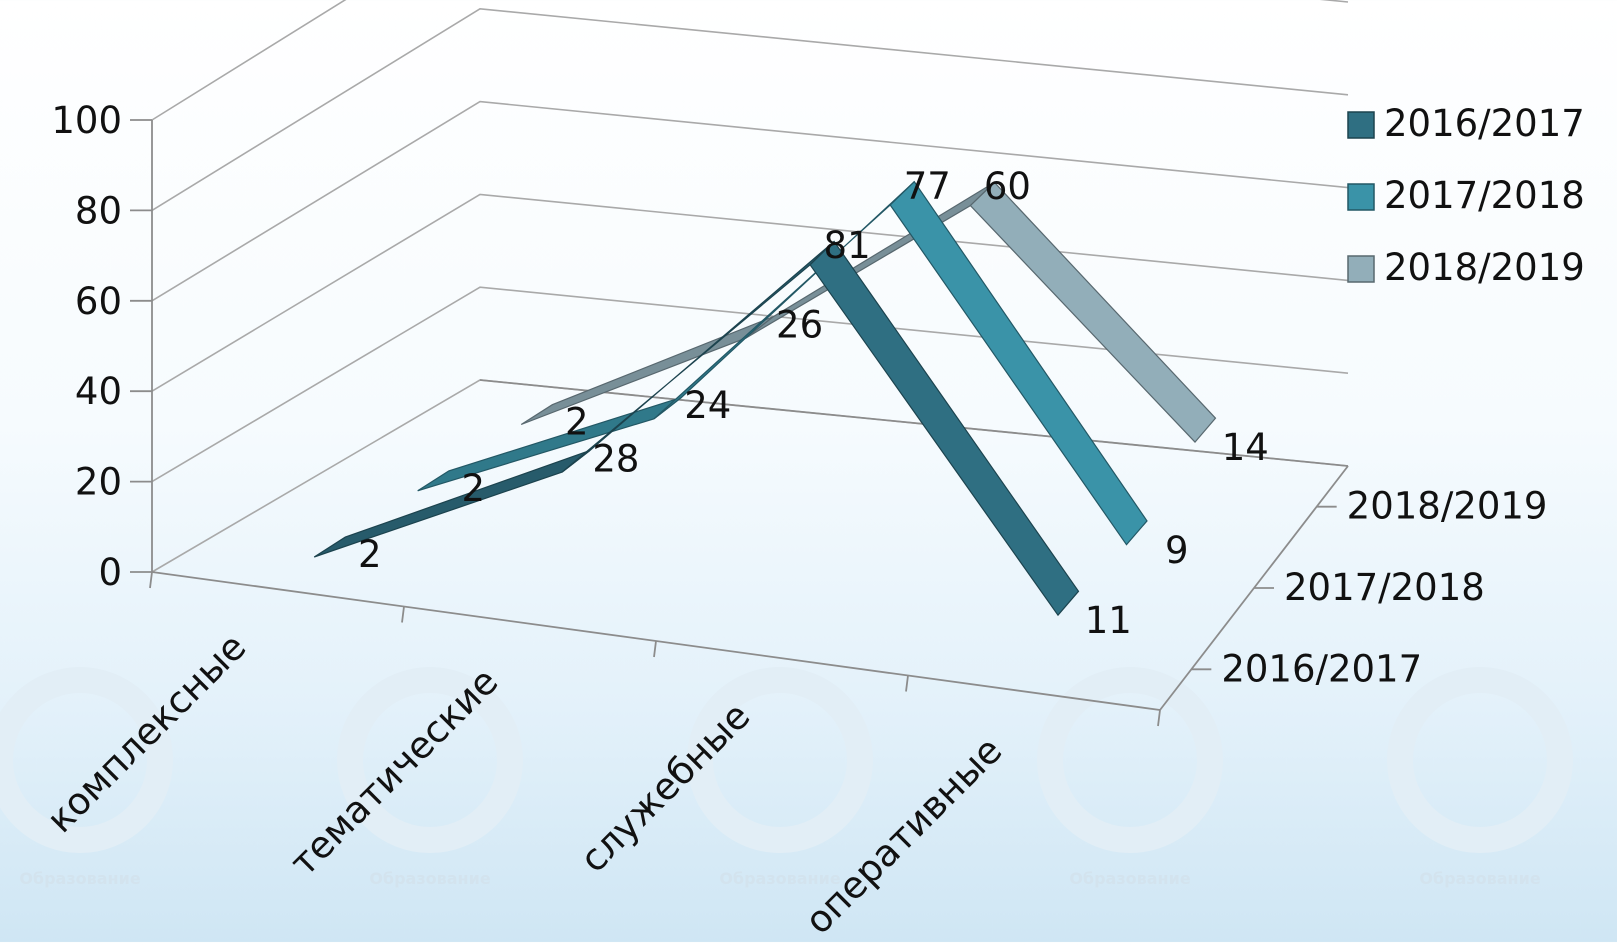  I want to click on legend-entry-2017-2018: 2017/2018, so click(1466, 195).